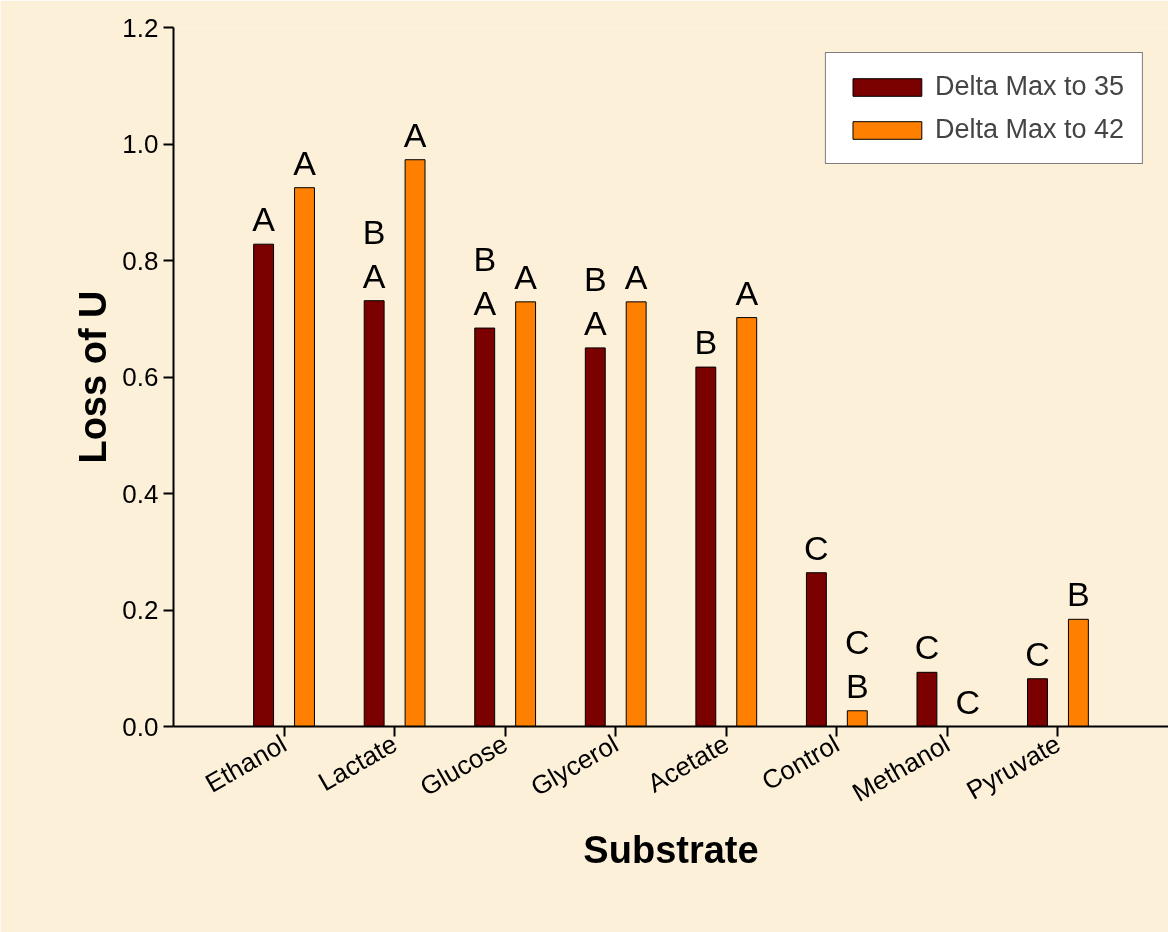 The height and width of the screenshot is (932, 1168). Describe the element at coordinates (140, 493) in the screenshot. I see `y-tick-label: 0.4` at that location.